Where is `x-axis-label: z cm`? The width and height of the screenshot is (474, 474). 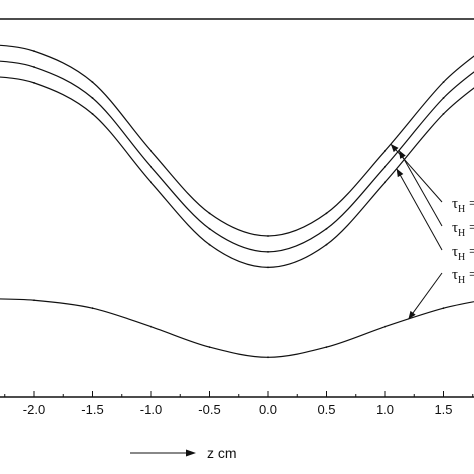 x-axis-label: z cm is located at coordinates (222, 453).